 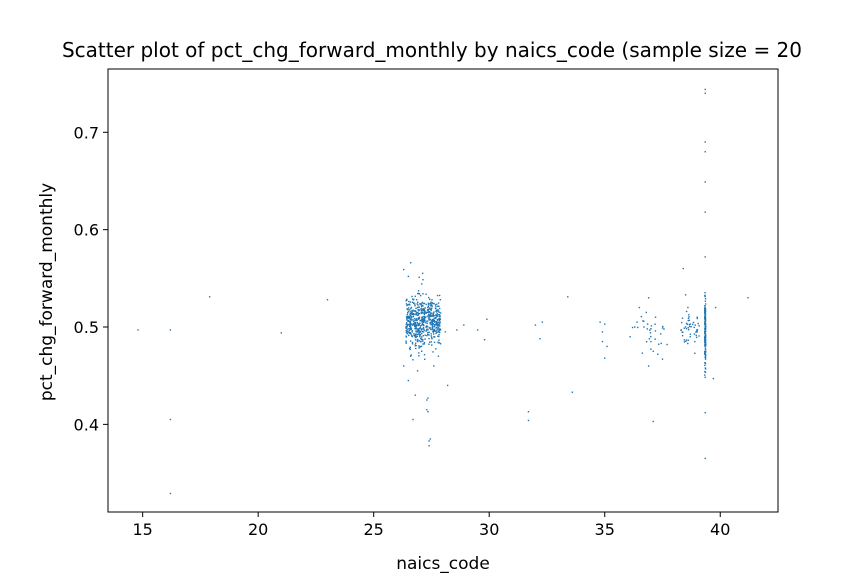 I want to click on x-tick-label: 15, so click(x=142, y=529).